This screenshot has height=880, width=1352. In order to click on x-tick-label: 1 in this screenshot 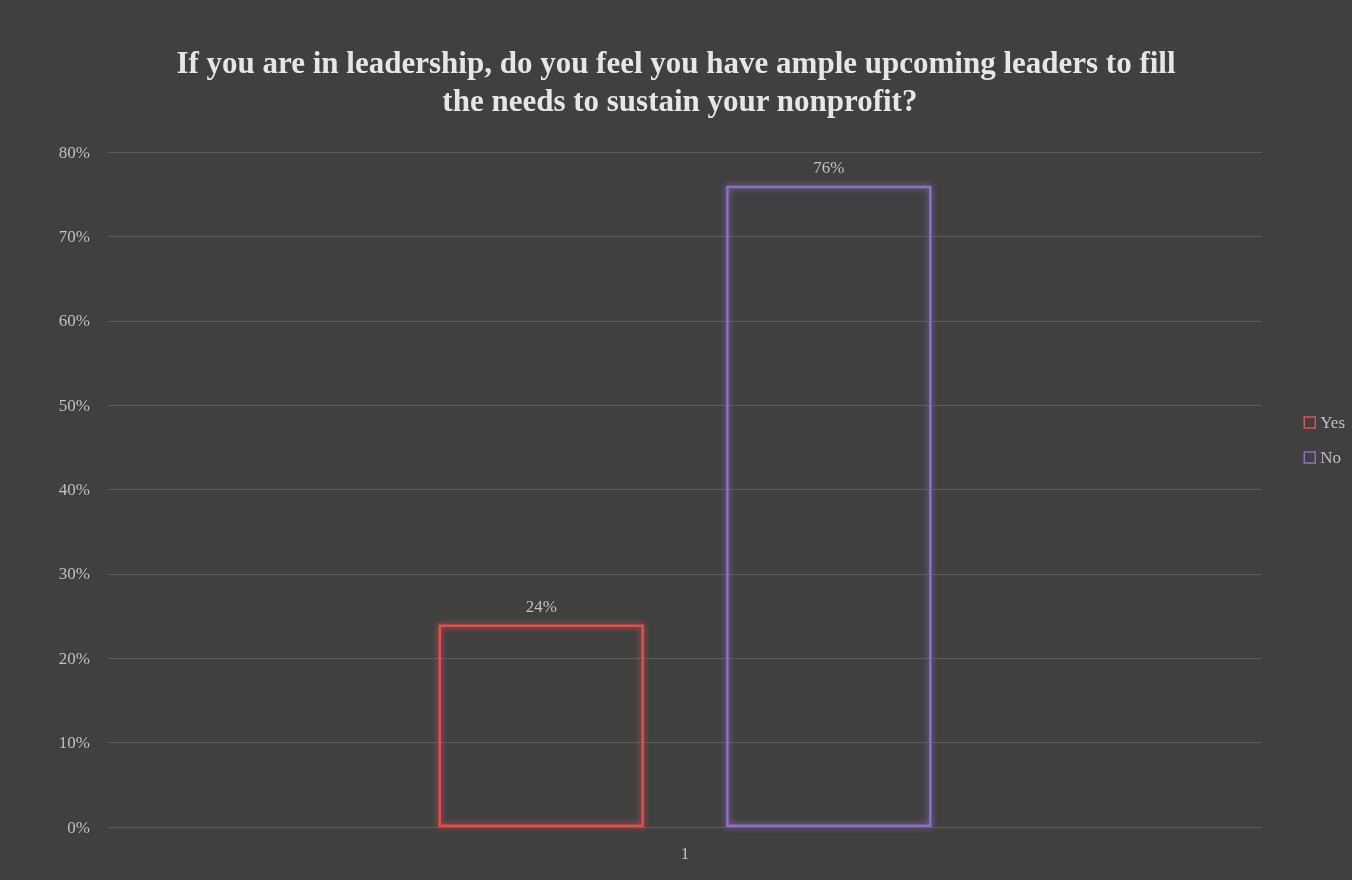, I will do `click(685, 853)`.